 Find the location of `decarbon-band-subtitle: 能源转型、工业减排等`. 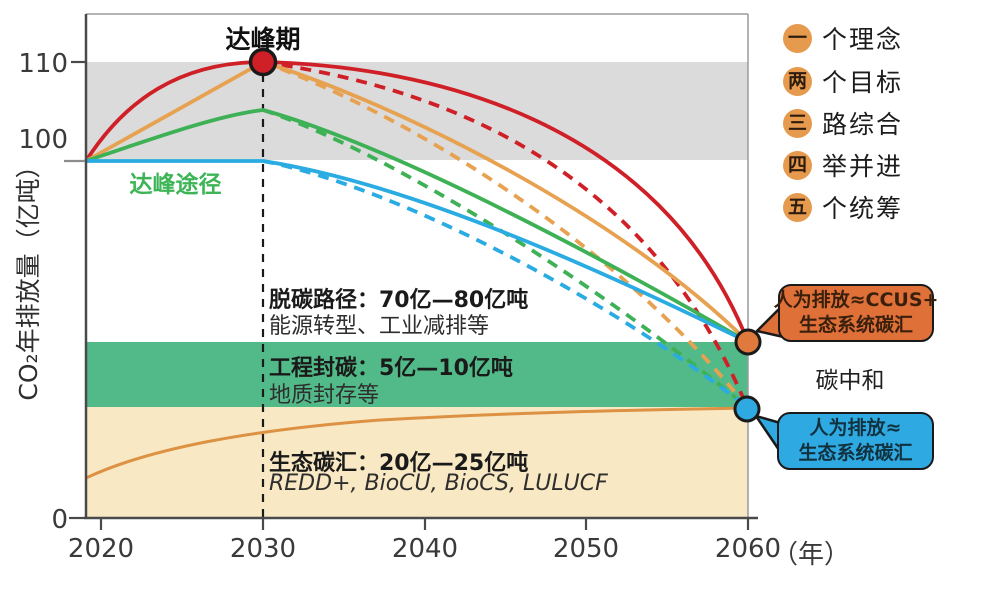

decarbon-band-subtitle: 能源转型、工业减排等 is located at coordinates (379, 326).